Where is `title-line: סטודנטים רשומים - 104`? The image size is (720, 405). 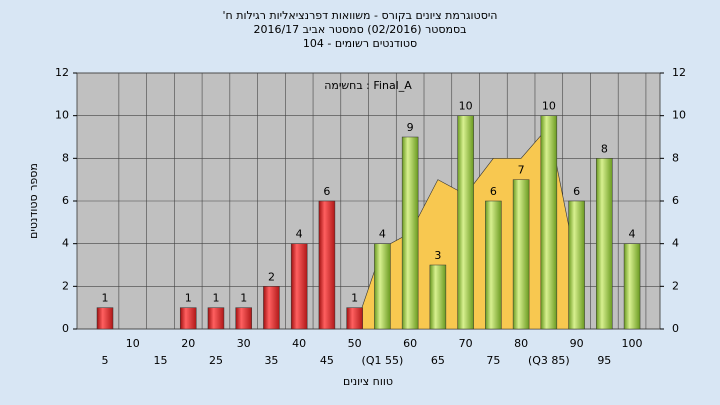
title-line: סטודנטים רשומים - 104 is located at coordinates (360, 43).